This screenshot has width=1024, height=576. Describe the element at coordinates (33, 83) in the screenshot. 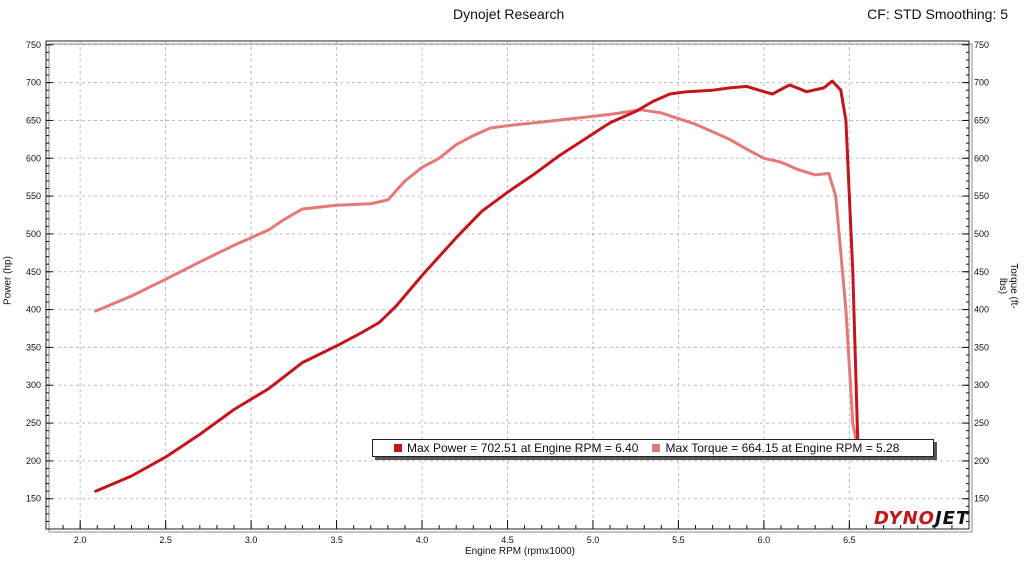

I see `y-tick-label-left: 700` at that location.